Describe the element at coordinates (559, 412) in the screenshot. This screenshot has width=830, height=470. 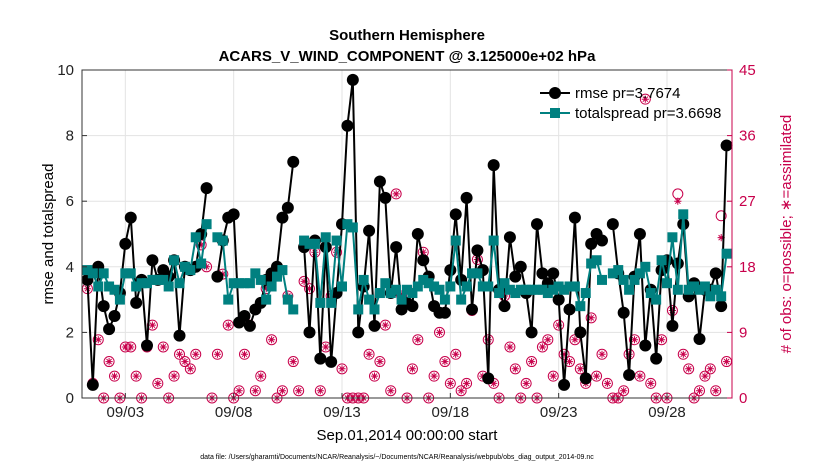
I see `x-tick-label: 09/23` at that location.